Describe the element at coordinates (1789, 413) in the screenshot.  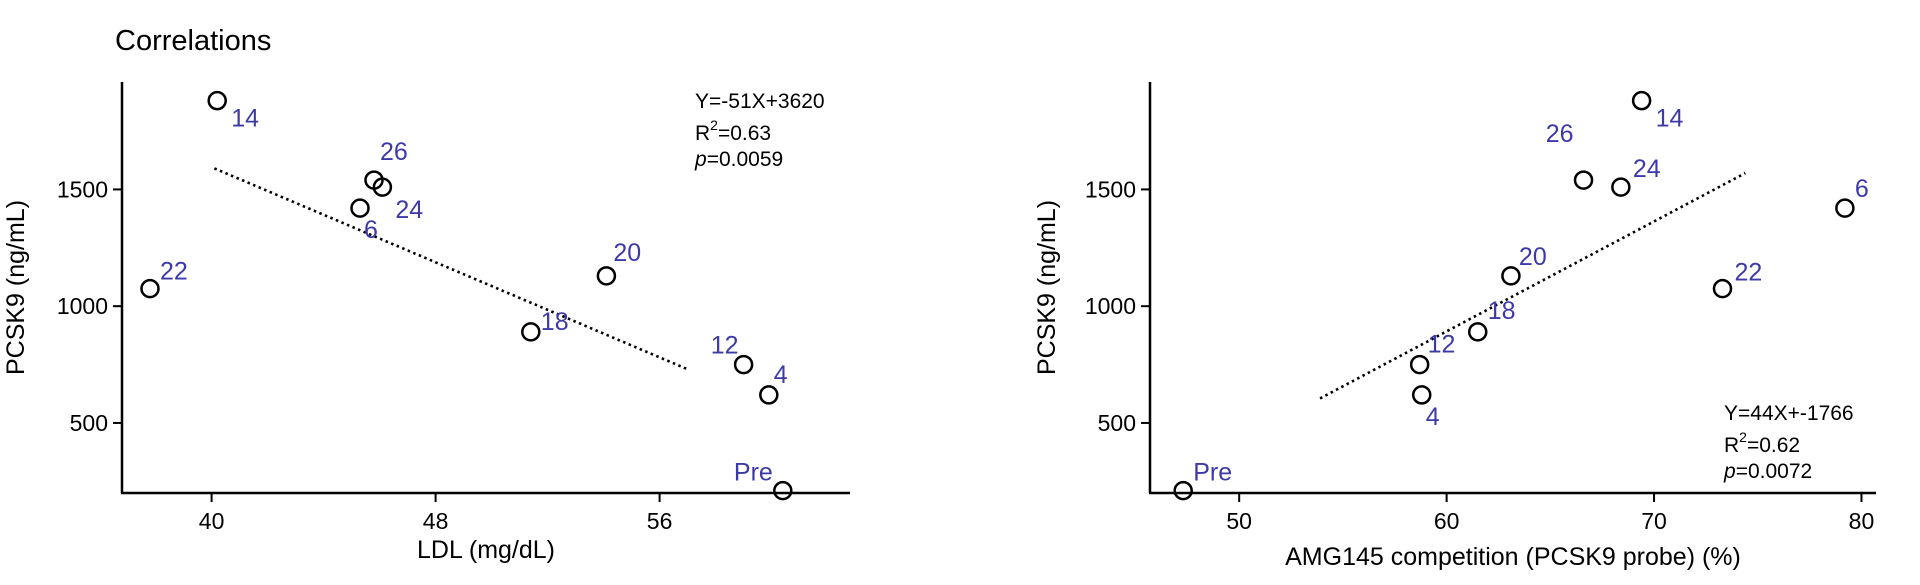
I see `fit-equation: Y=44X+-1766` at that location.